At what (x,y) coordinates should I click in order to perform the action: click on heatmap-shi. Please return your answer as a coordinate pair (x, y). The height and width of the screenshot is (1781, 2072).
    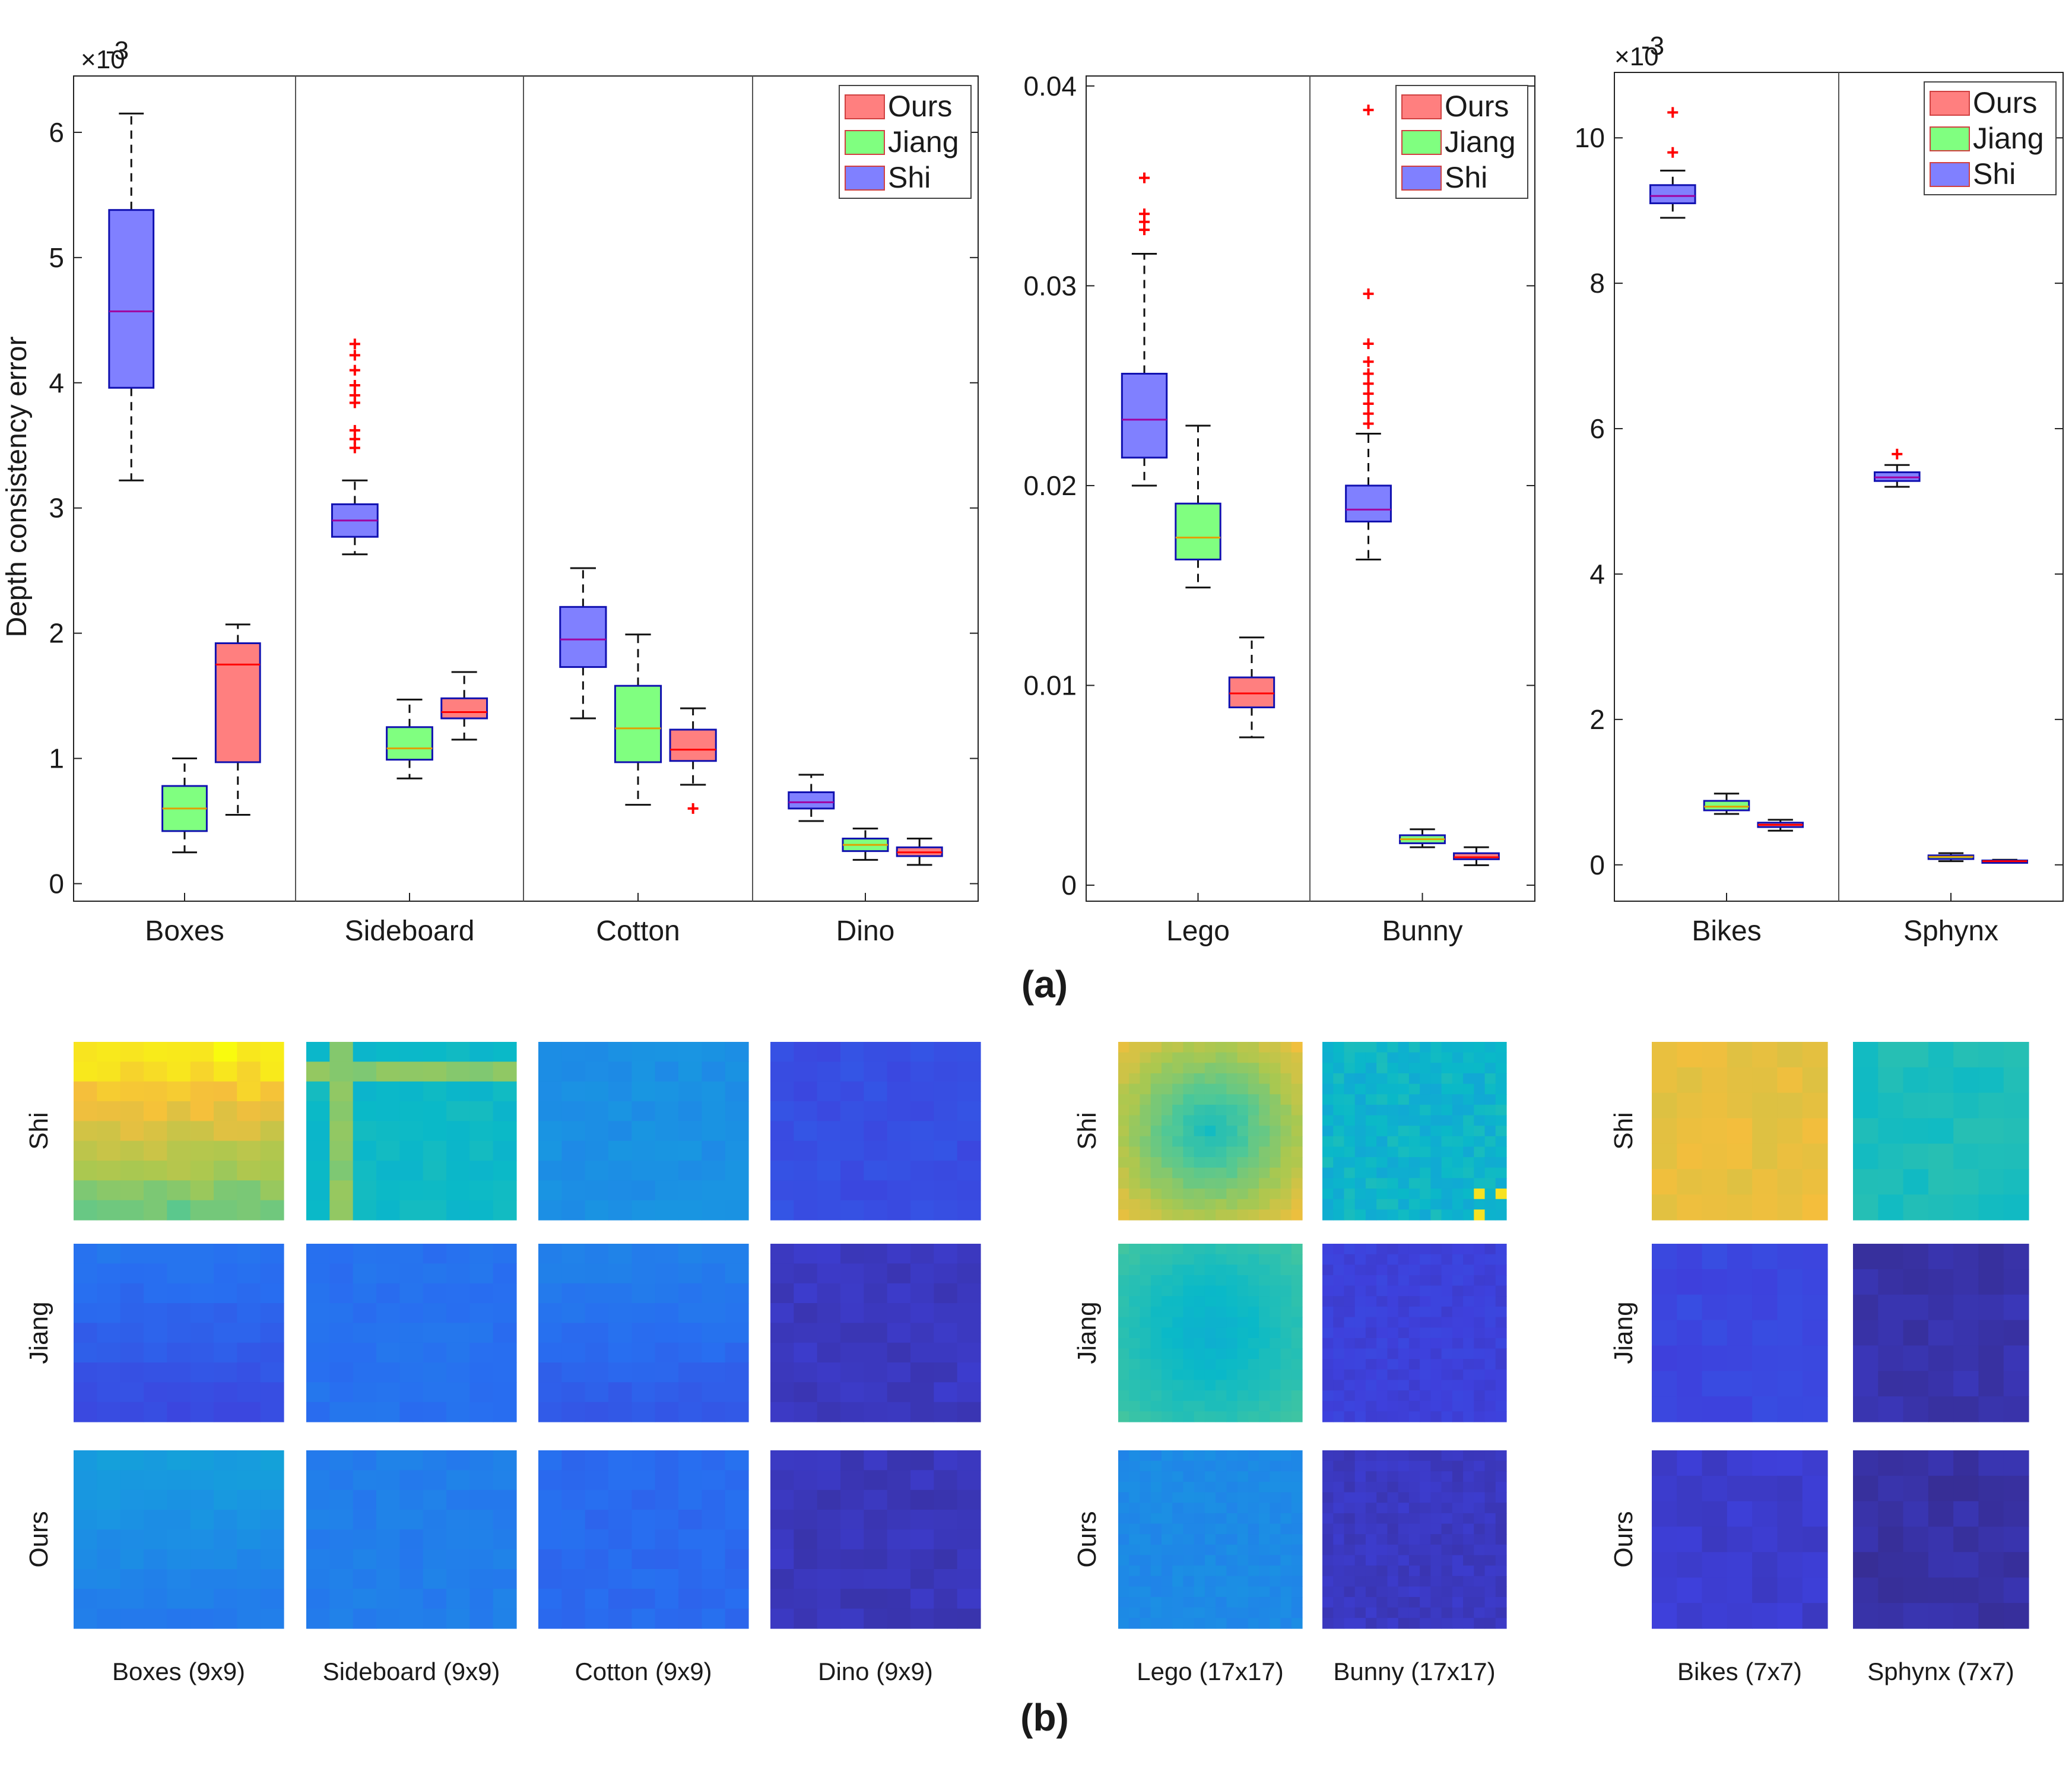
    Looking at the image, I should click on (1941, 1131).